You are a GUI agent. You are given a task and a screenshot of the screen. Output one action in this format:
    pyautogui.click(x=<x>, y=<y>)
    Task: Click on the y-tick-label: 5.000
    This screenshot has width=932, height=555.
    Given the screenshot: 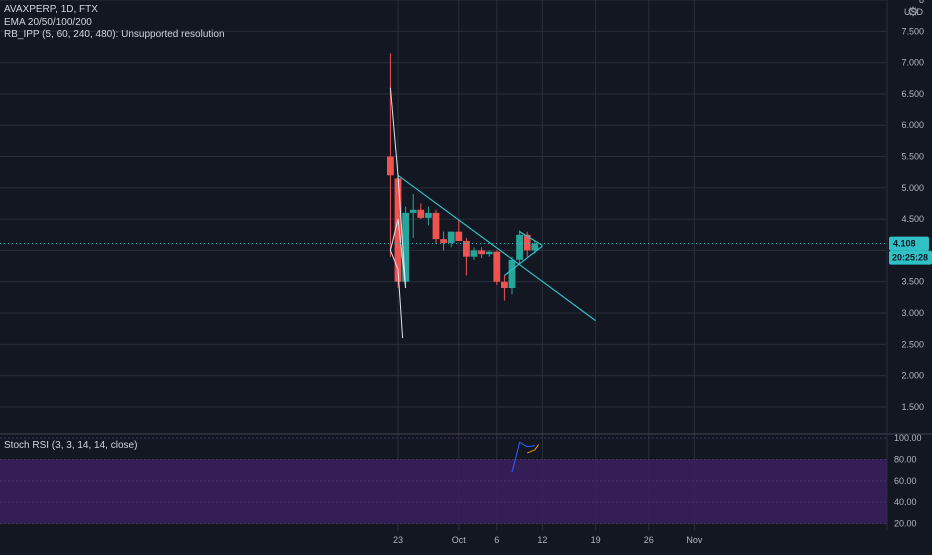 What is the action you would take?
    pyautogui.click(x=912, y=188)
    